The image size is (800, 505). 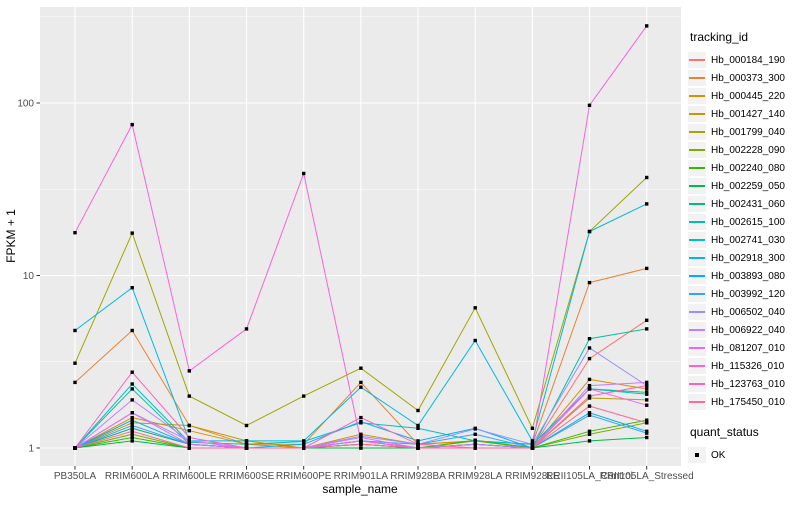 What do you see at coordinates (719, 37) in the screenshot?
I see `legend-title-tracking-id: tracking_id` at bounding box center [719, 37].